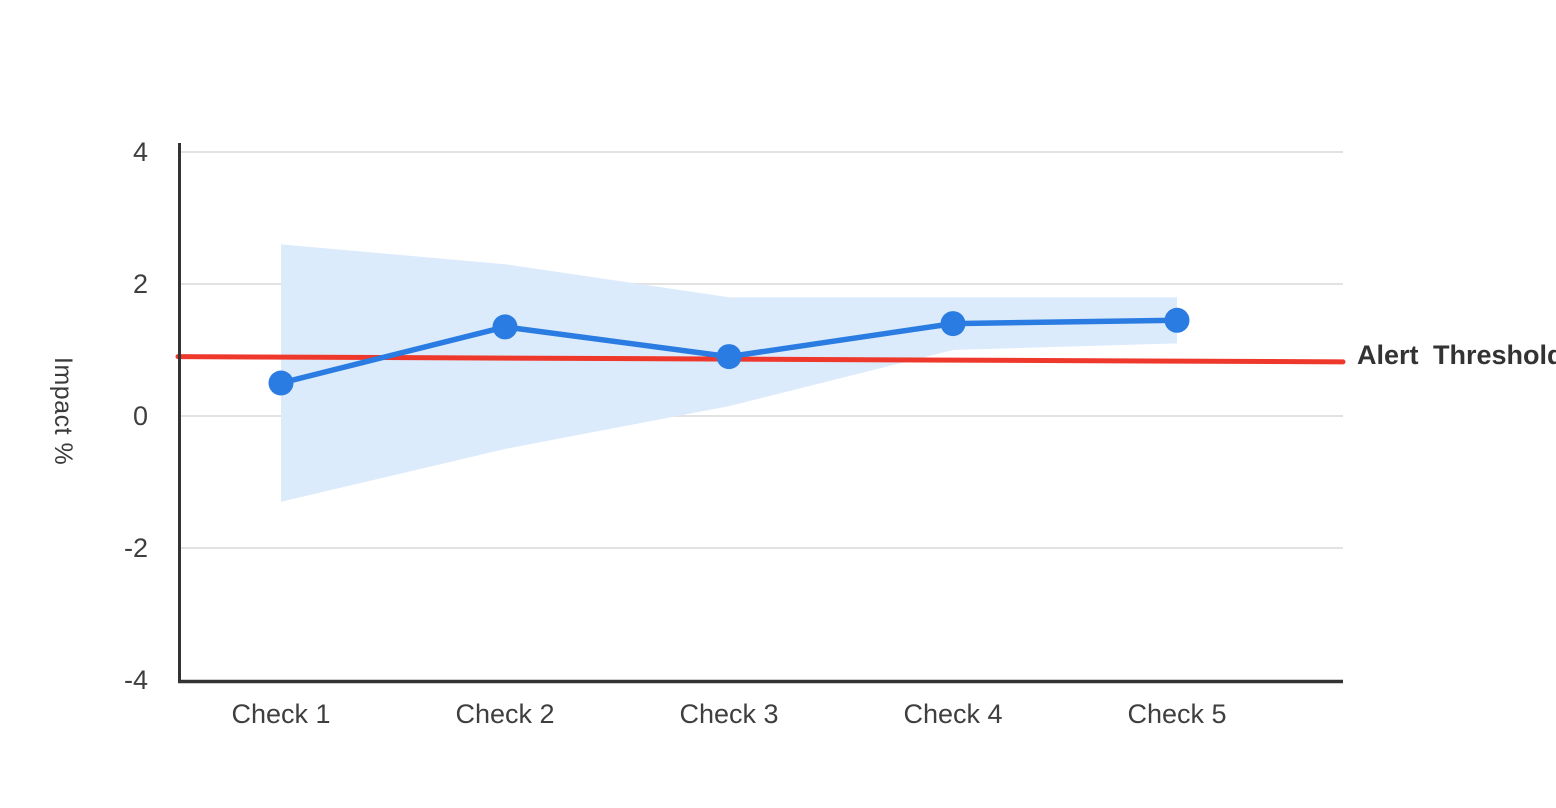  What do you see at coordinates (952, 714) in the screenshot?
I see `x-tick-label: Check 4` at bounding box center [952, 714].